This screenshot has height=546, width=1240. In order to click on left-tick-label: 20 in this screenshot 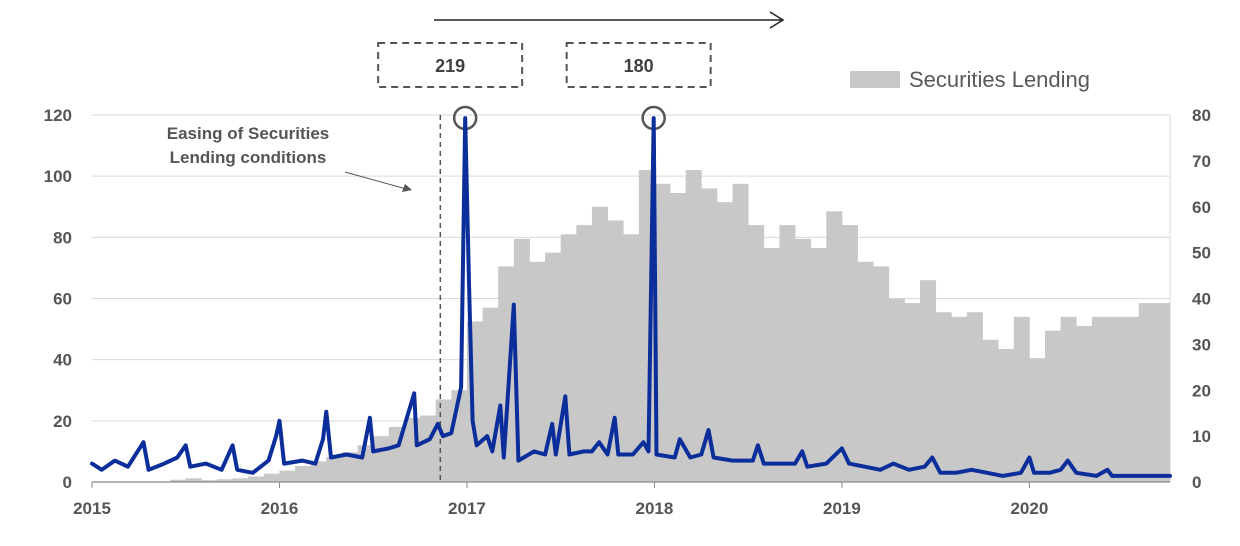, I will do `click(62, 421)`.